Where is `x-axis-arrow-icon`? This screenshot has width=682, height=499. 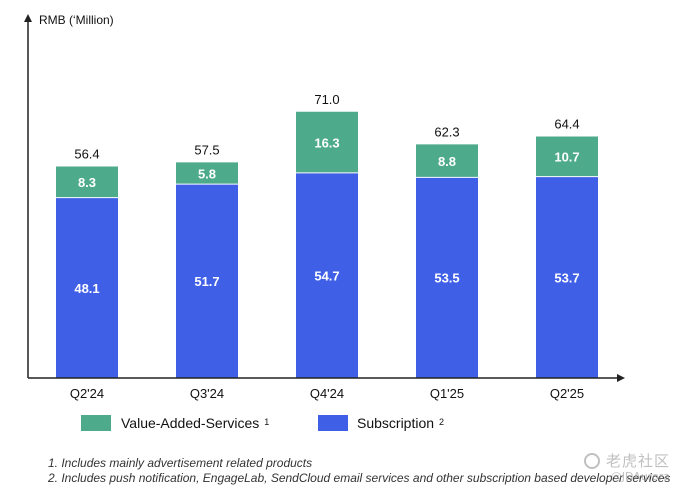 x-axis-arrow-icon is located at coordinates (621, 378).